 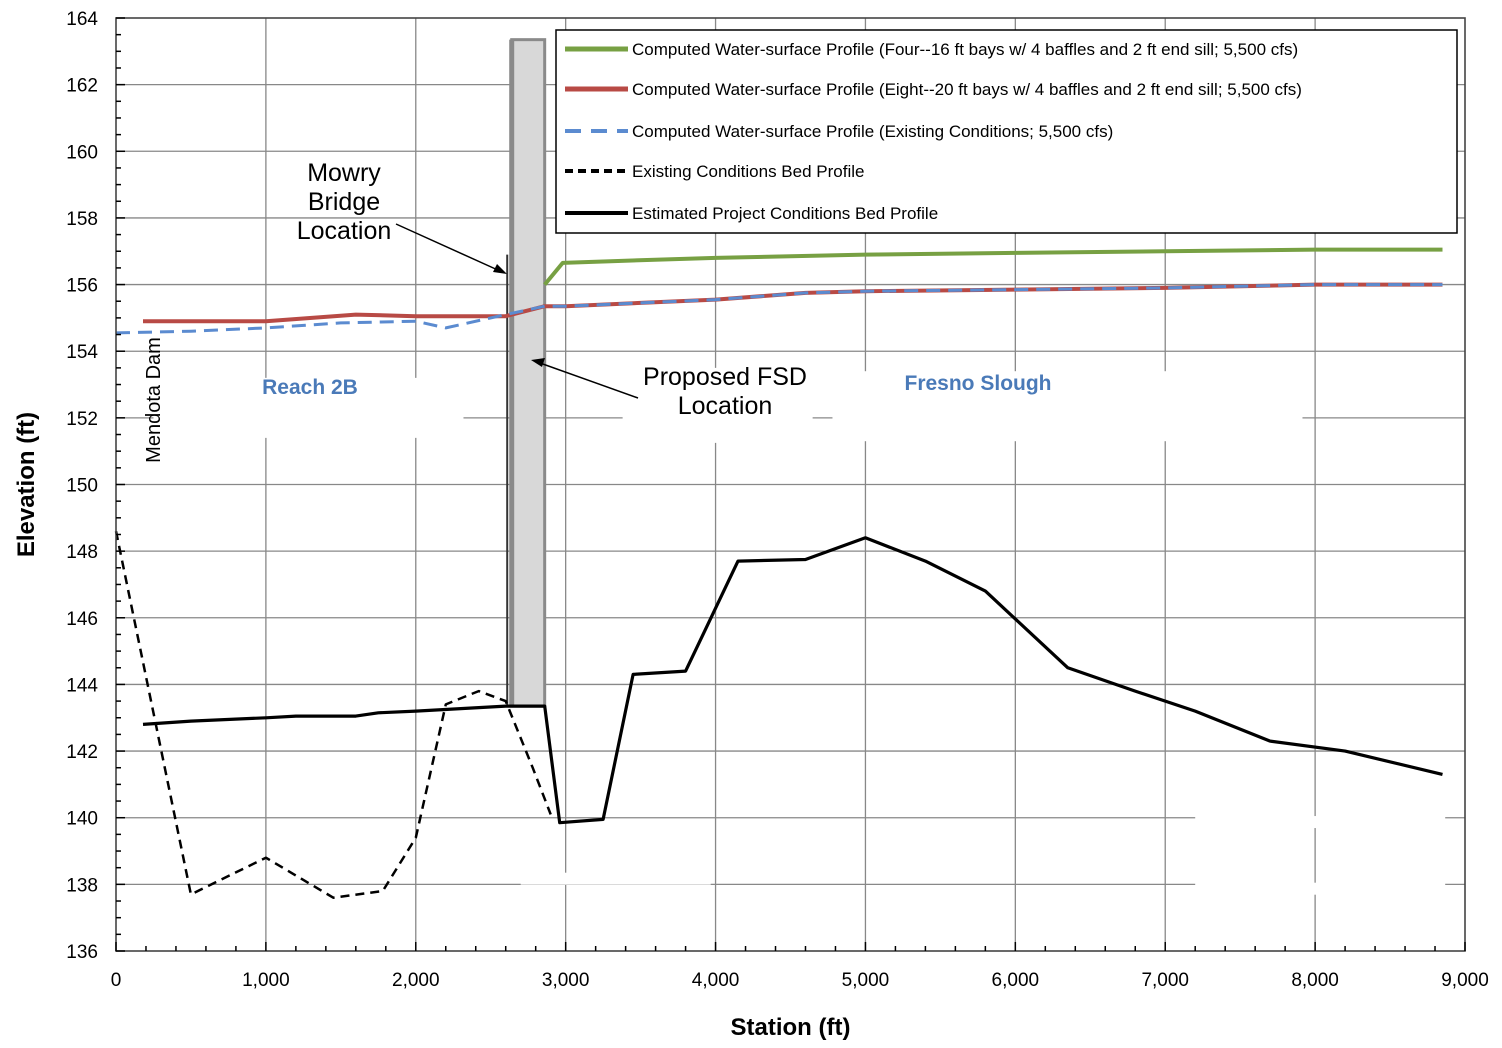 What do you see at coordinates (528, 373) in the screenshot?
I see `fsd-structure` at bounding box center [528, 373].